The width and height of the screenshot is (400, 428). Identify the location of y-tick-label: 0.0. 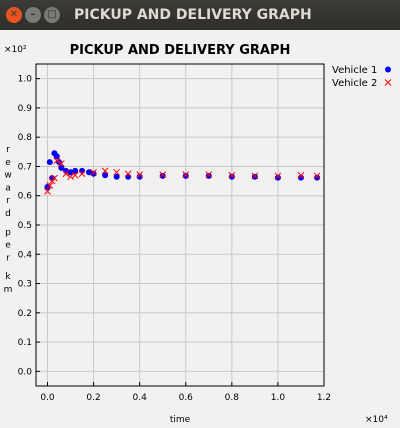
(25, 372).